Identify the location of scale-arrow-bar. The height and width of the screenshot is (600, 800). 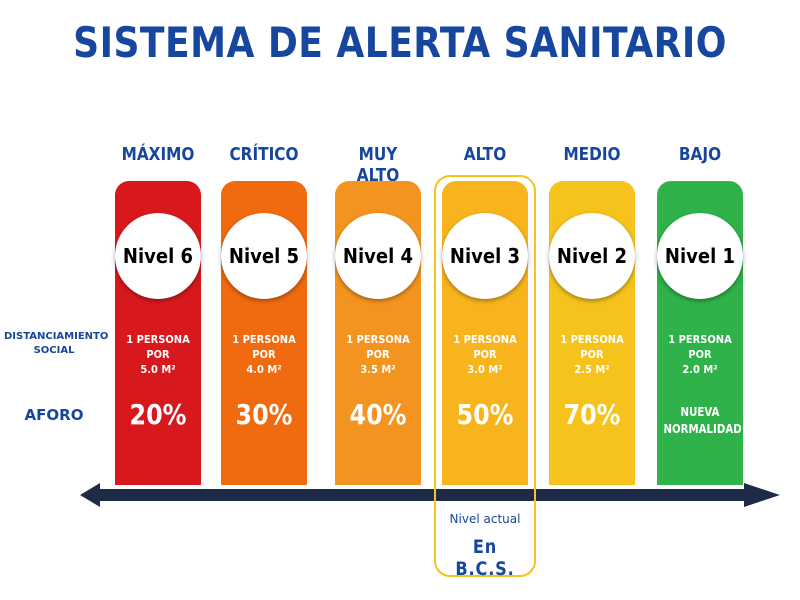
(422, 495).